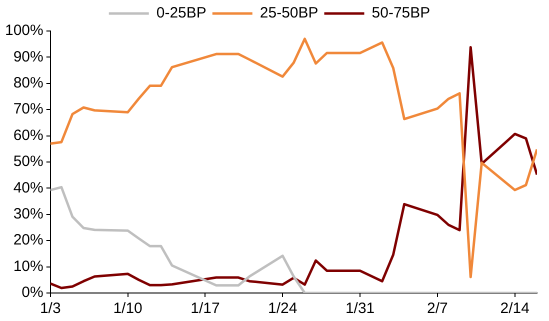  I want to click on y-tick-label: 20%, so click(28, 240).